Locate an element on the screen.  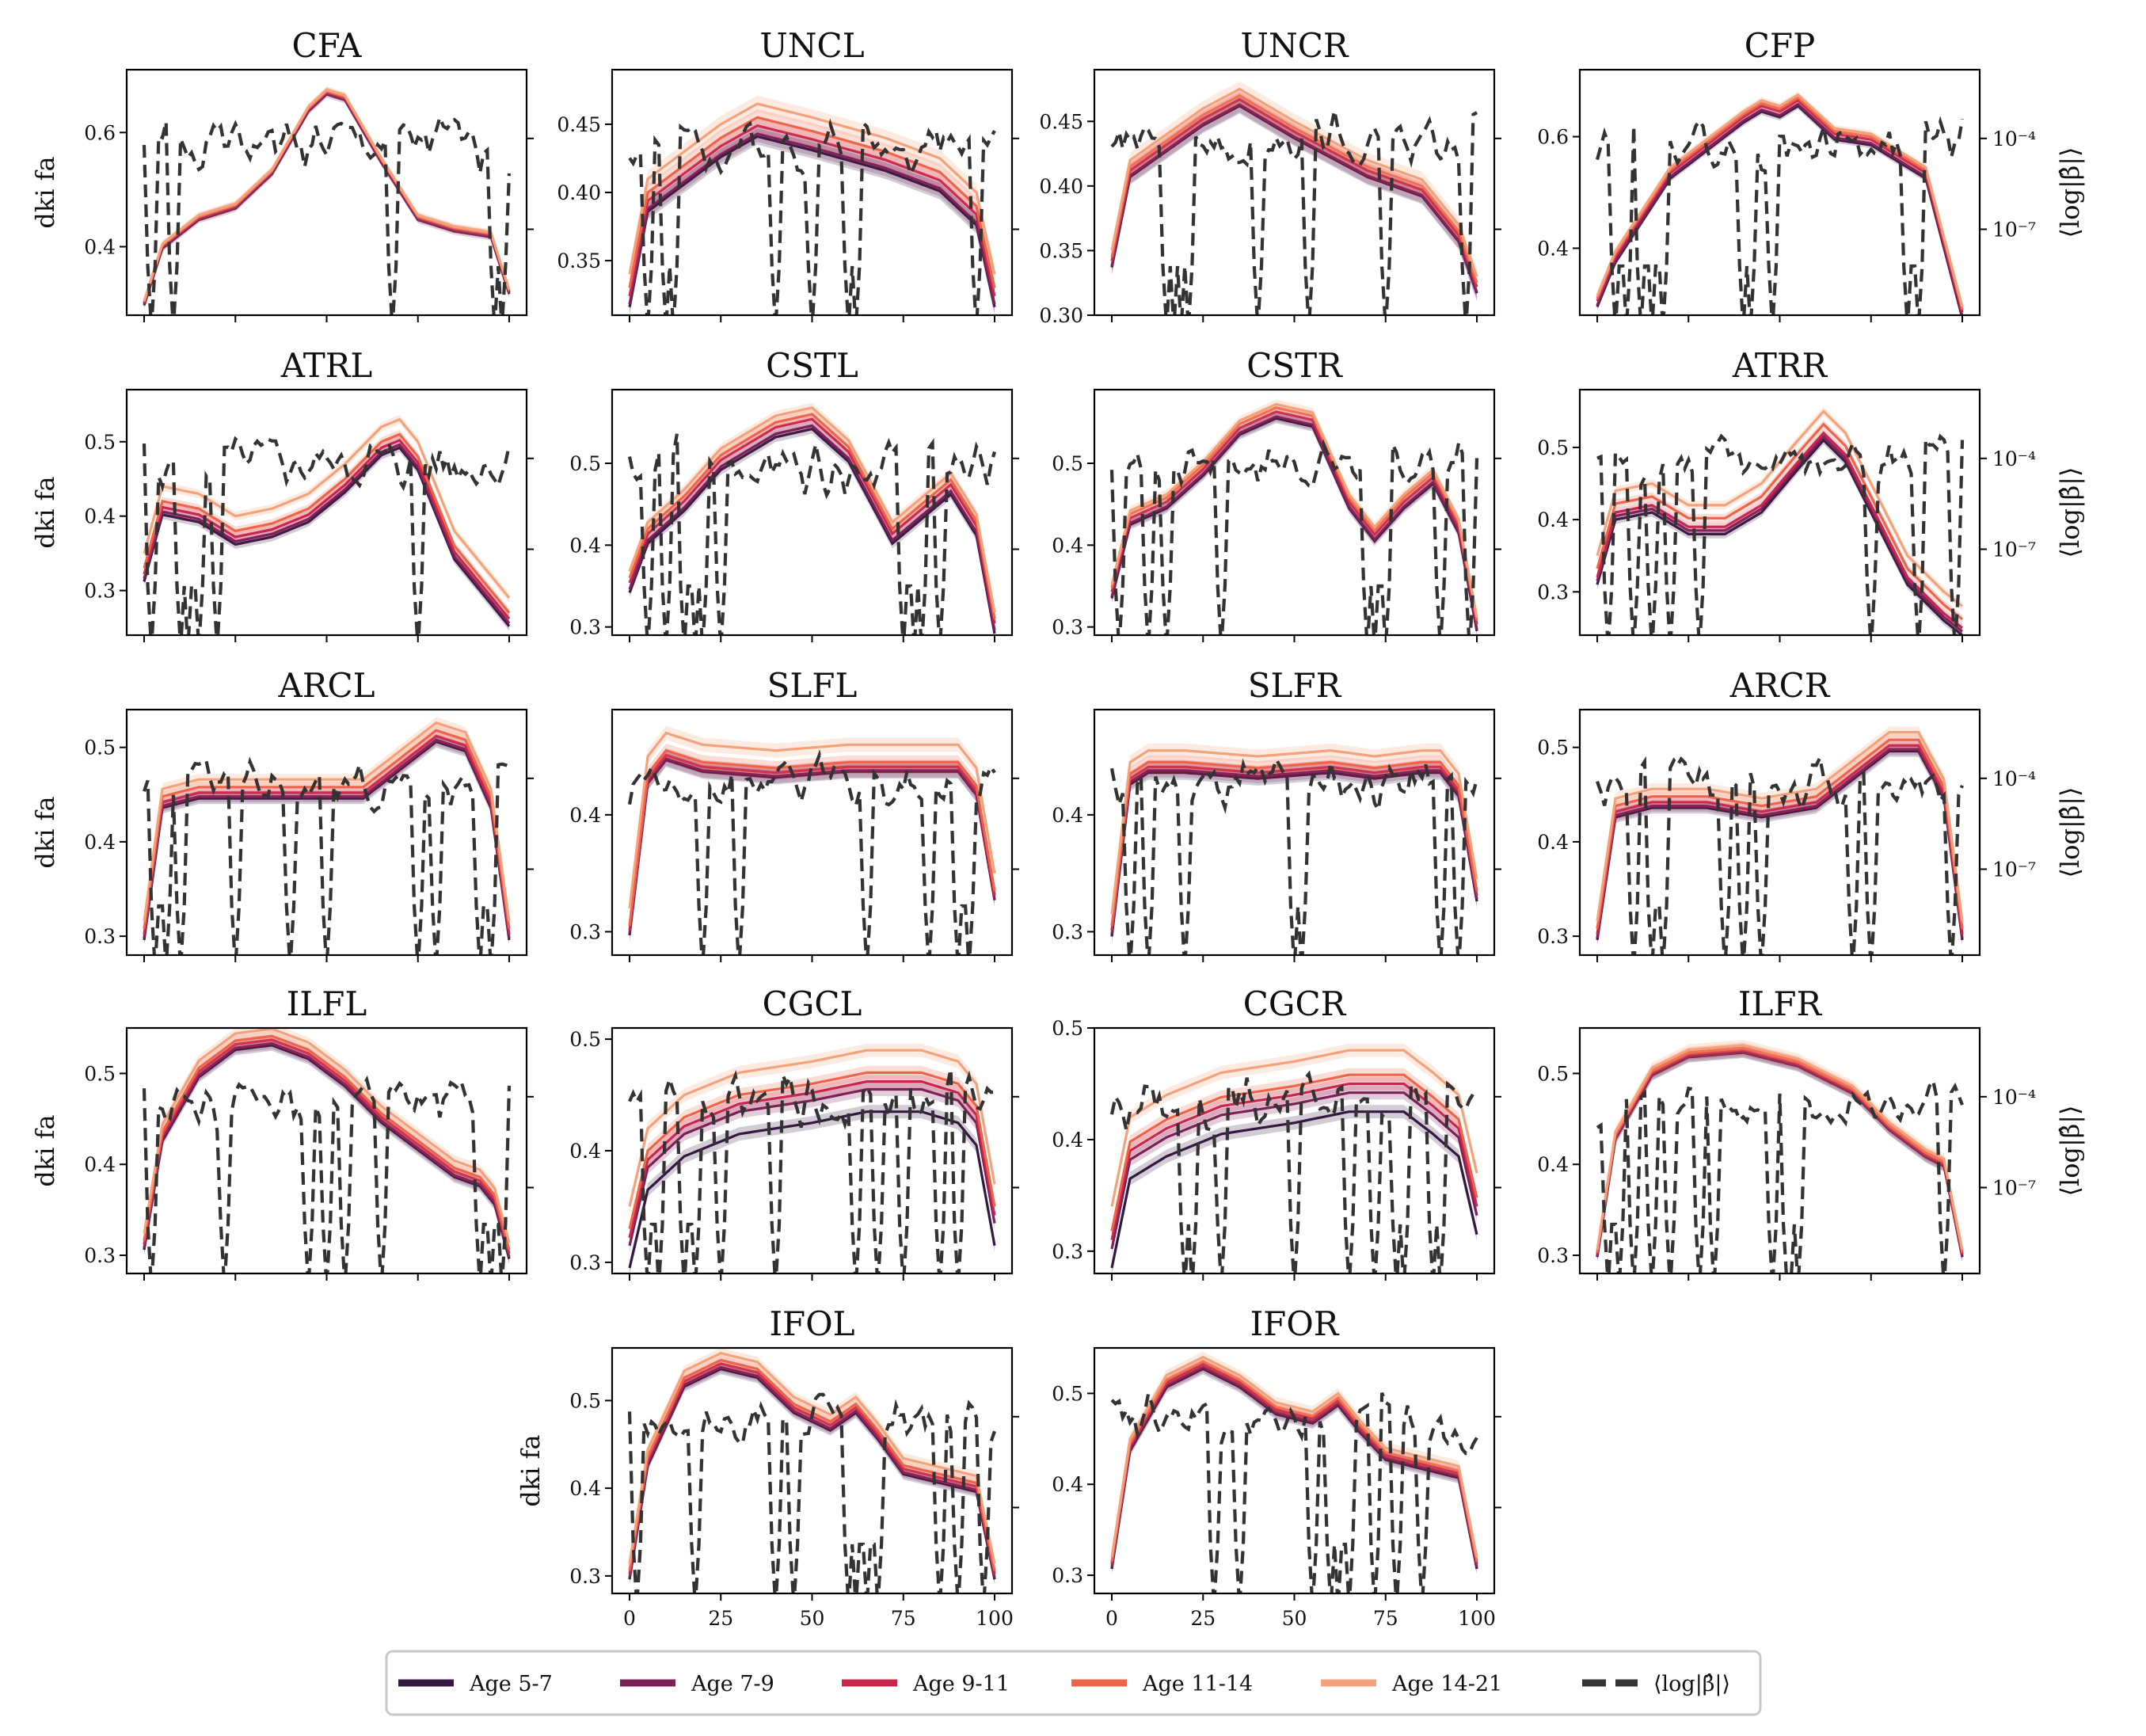
legend-label: Age 7-9 is located at coordinates (732, 1684).